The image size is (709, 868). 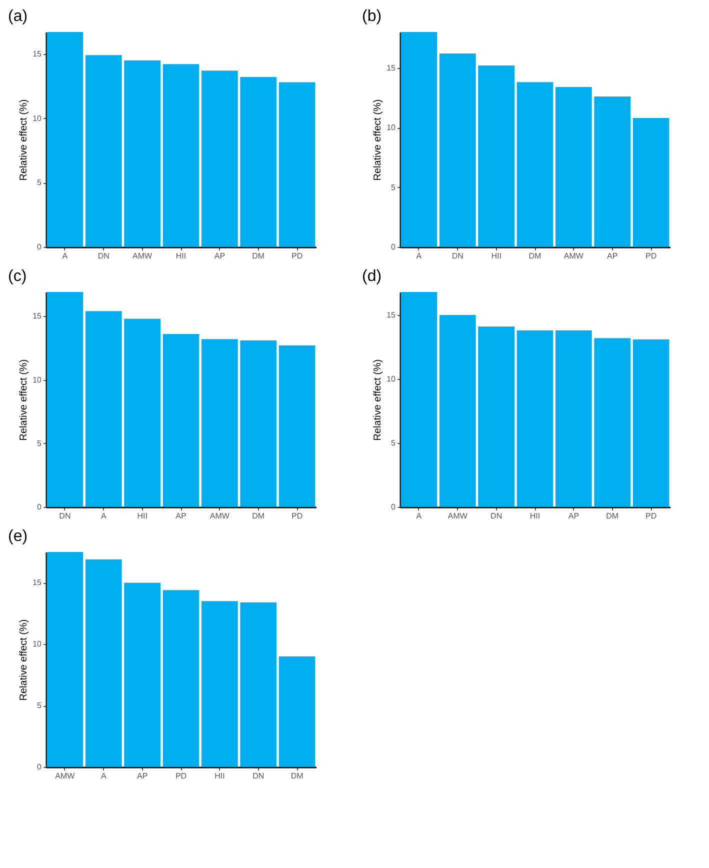 What do you see at coordinates (372, 16) in the screenshot?
I see `chart-title: (b)` at bounding box center [372, 16].